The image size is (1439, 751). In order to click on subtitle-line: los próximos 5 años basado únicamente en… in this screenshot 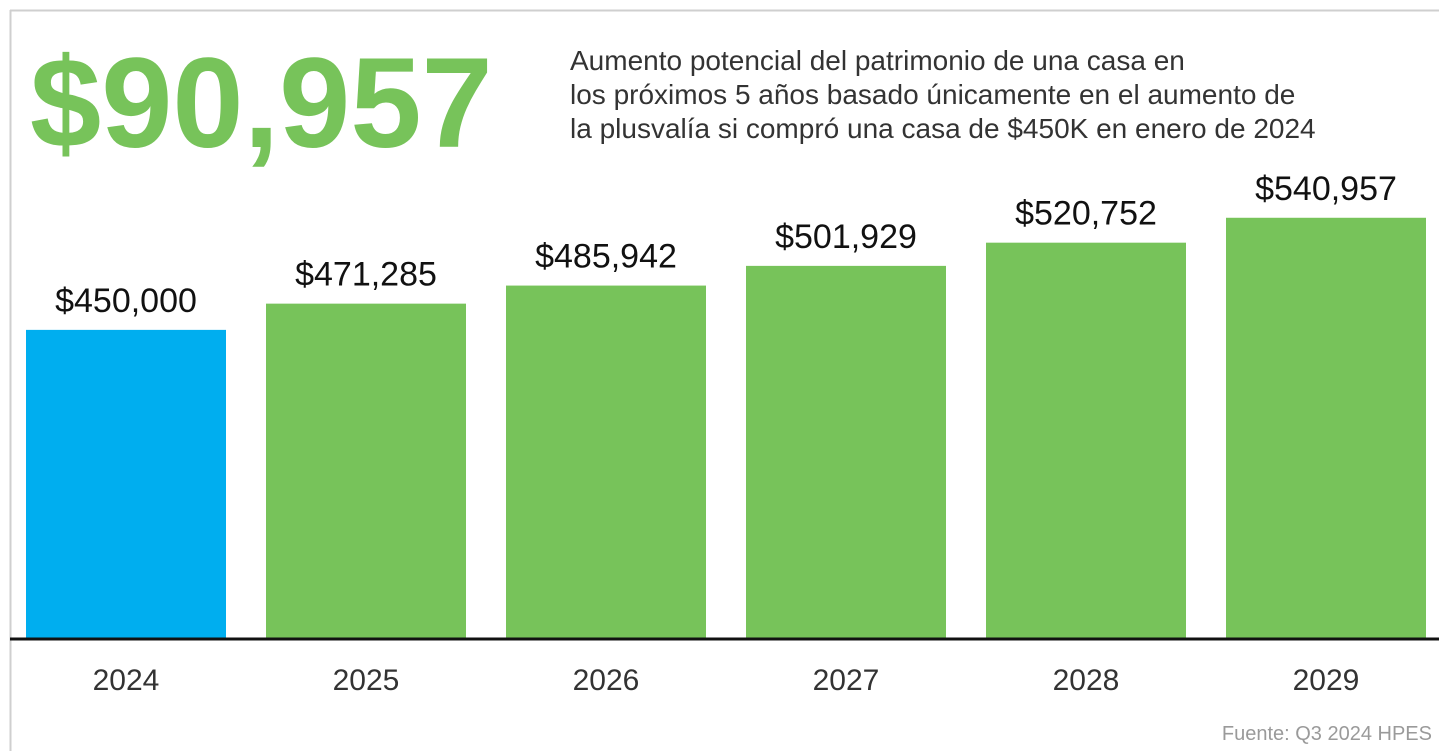, I will do `click(932, 94)`.